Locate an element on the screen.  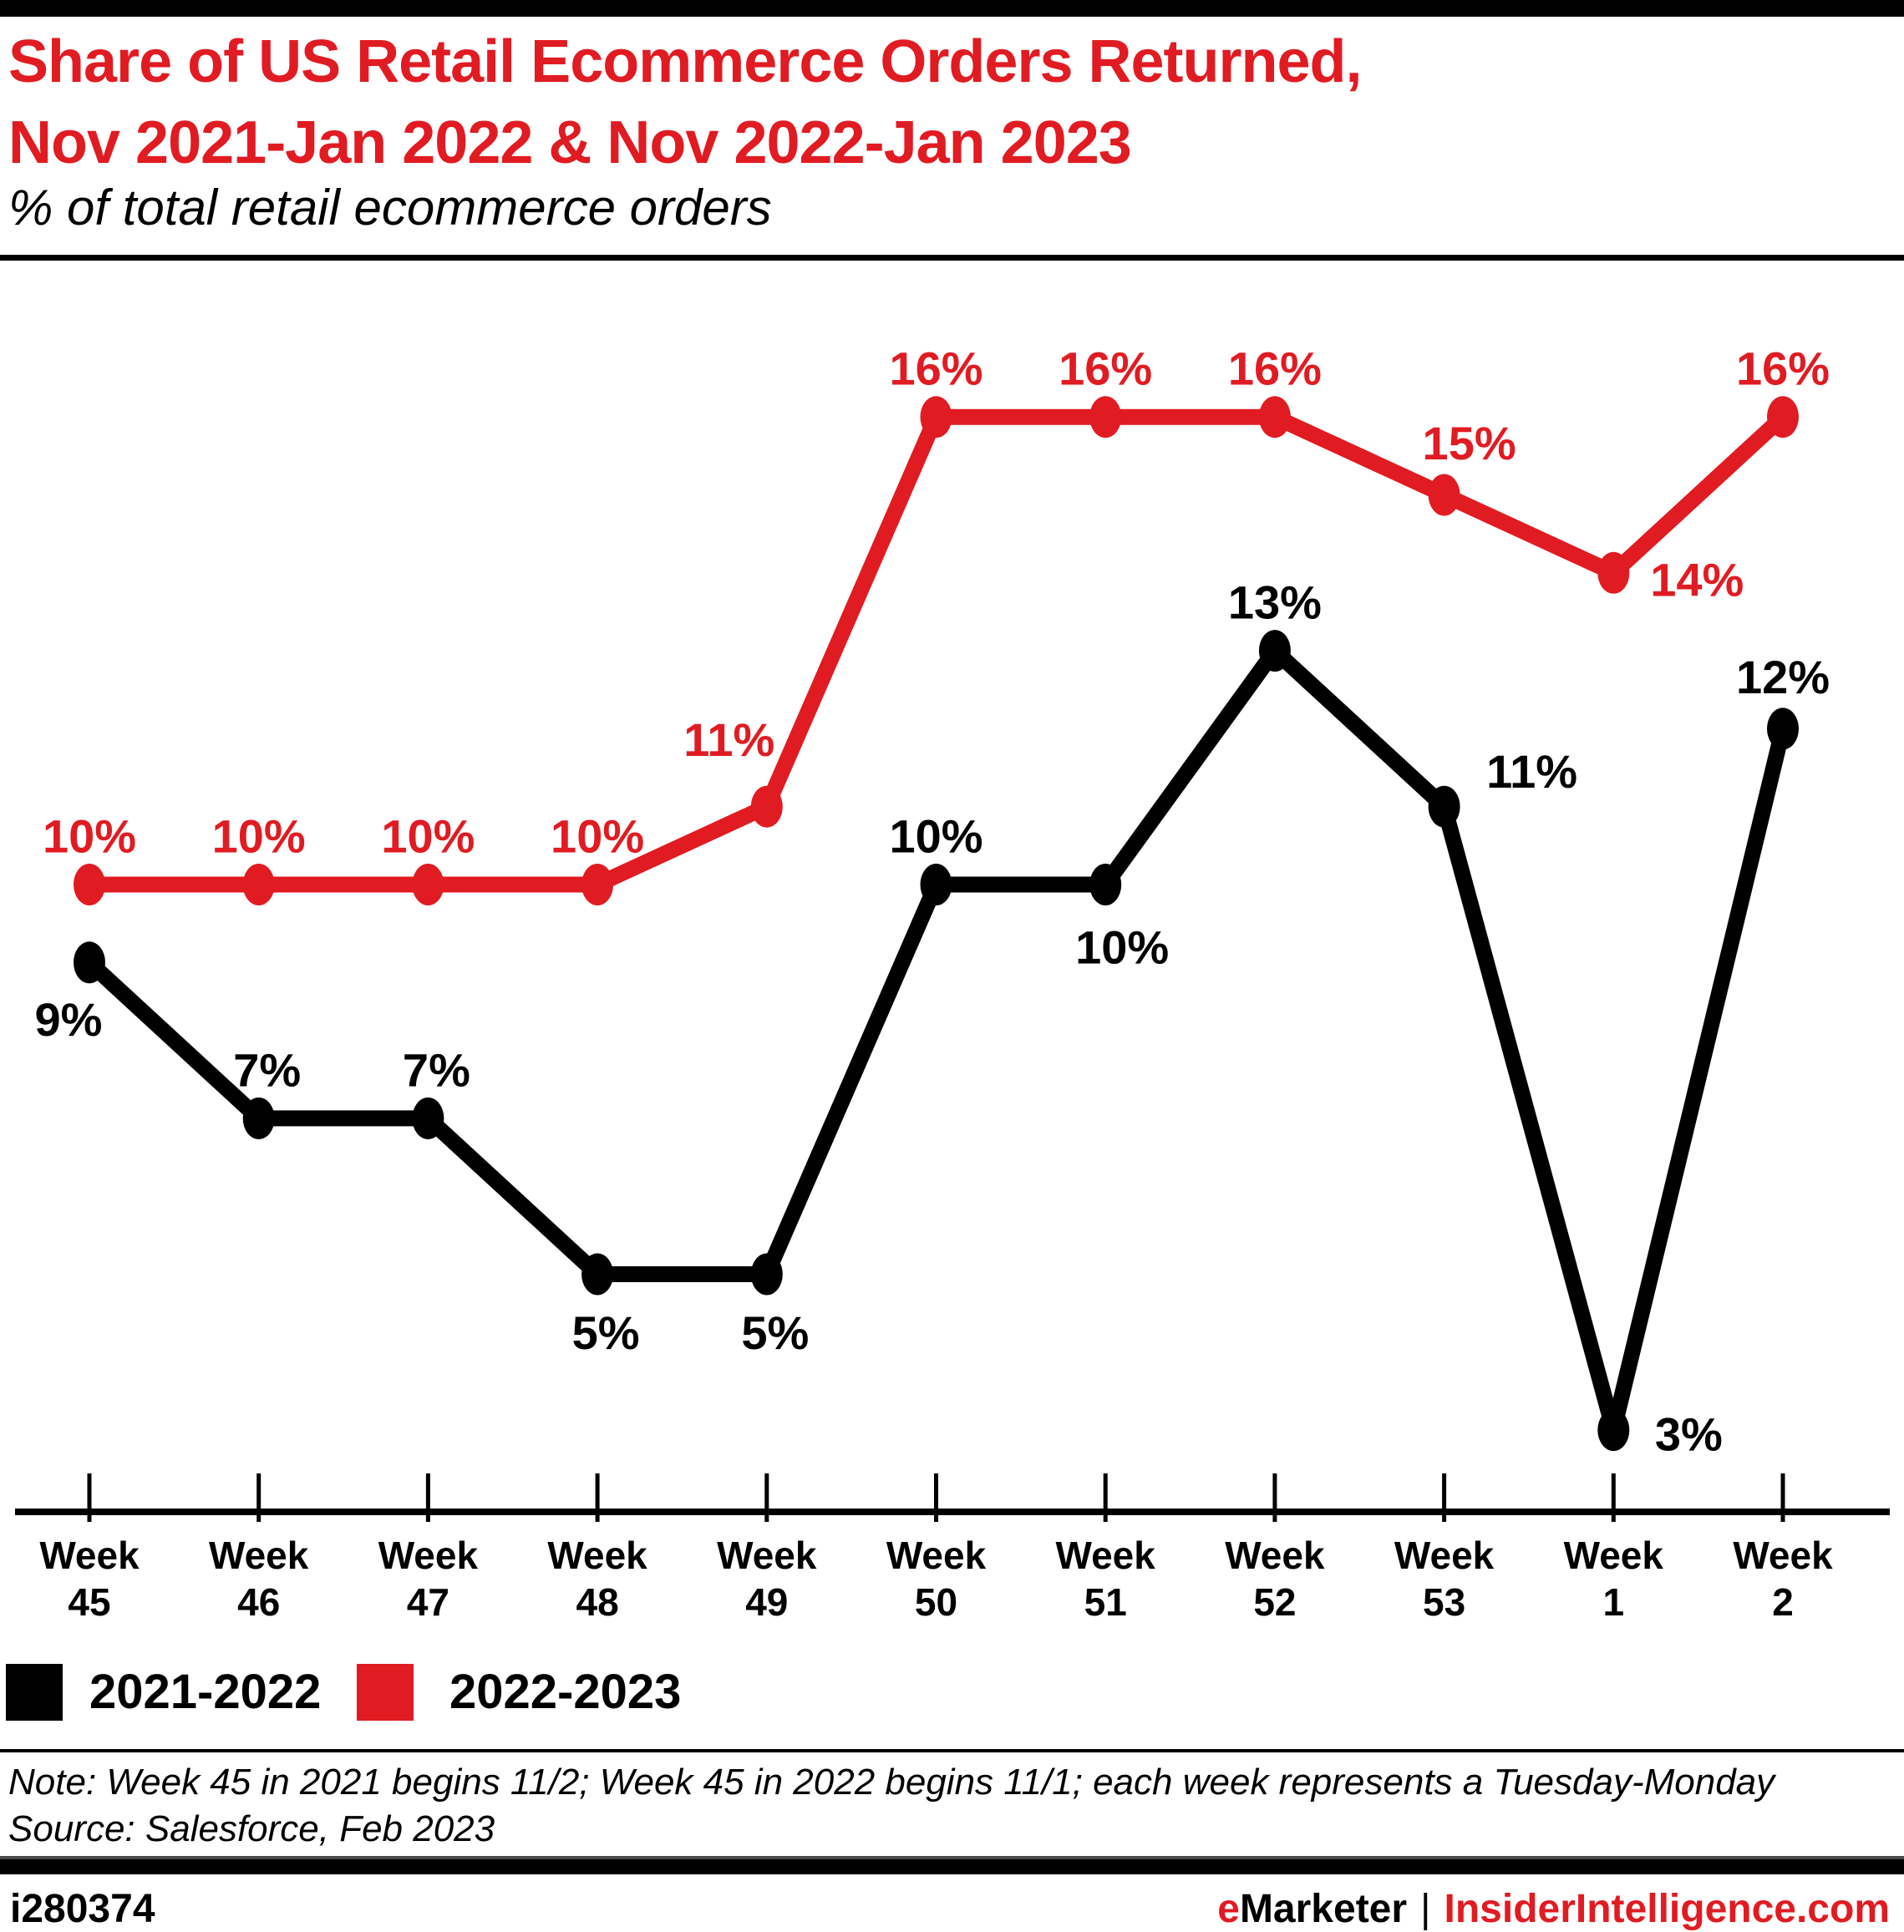
x-axis-label-week-46: Week 46 is located at coordinates (259, 1579).